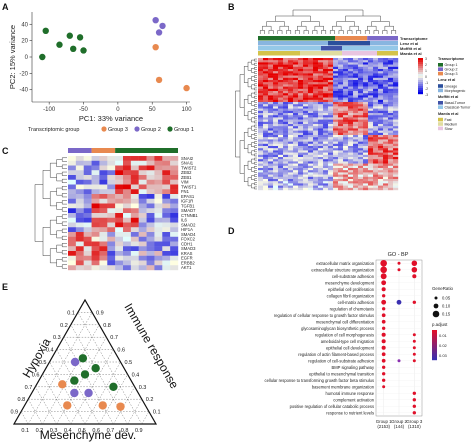  What do you see at coordinates (155, 20) in the screenshot?
I see `pca-point` at bounding box center [155, 20].